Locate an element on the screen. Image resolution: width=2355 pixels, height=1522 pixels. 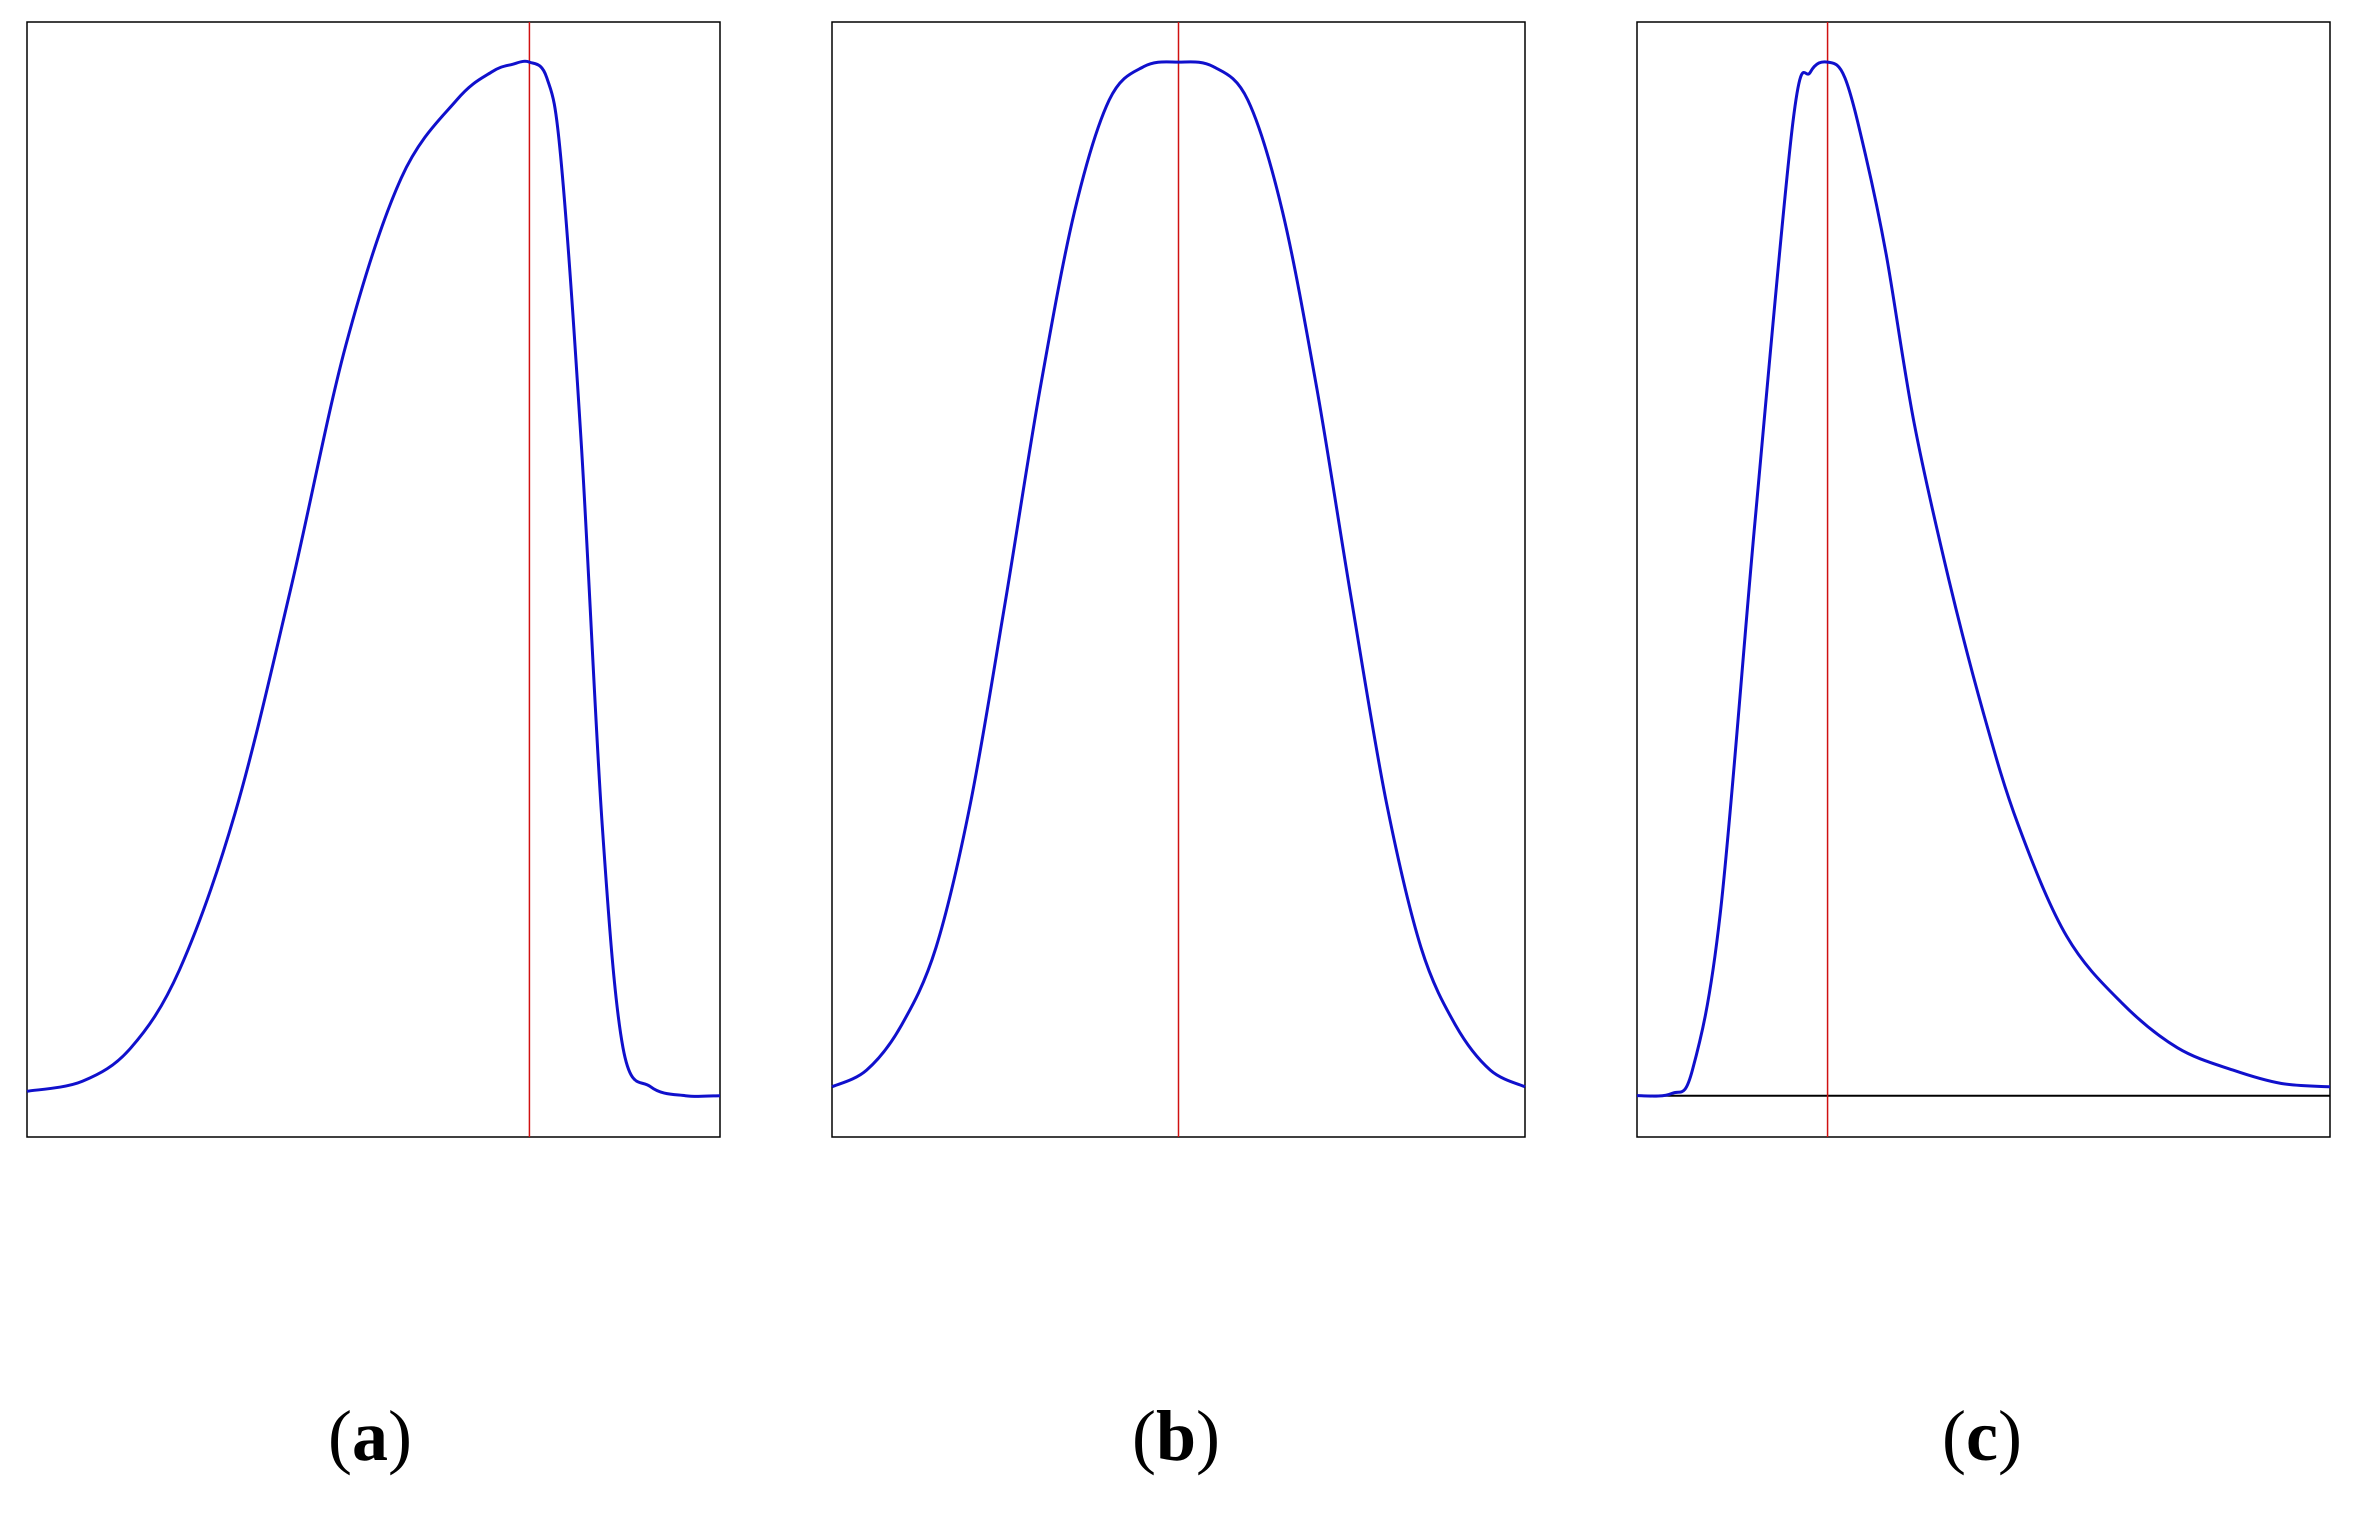
panel-label-b: (b) is located at coordinates (1175, 1436).